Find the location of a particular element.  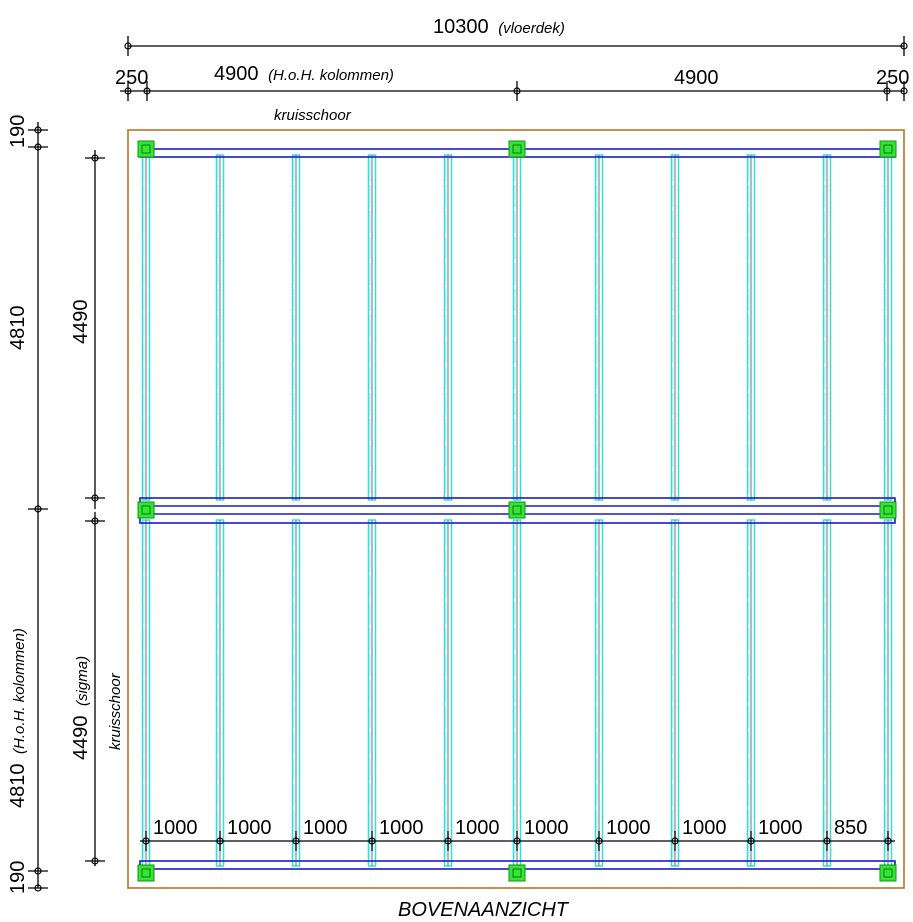

dimension-4490-bottom-note: (sigma) is located at coordinates (82, 681).